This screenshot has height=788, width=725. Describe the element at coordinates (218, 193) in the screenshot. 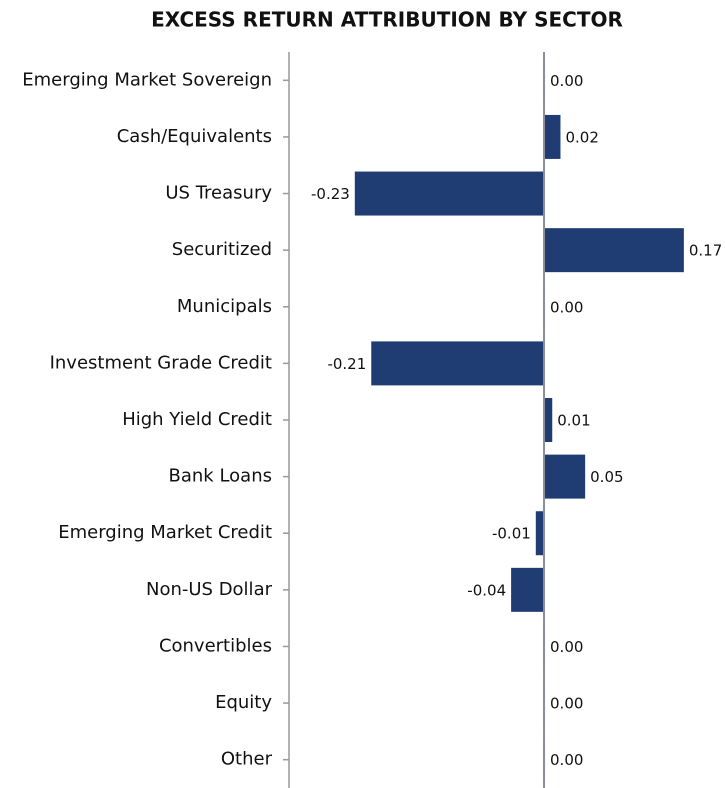

I see `category-label: US Treasury` at that location.